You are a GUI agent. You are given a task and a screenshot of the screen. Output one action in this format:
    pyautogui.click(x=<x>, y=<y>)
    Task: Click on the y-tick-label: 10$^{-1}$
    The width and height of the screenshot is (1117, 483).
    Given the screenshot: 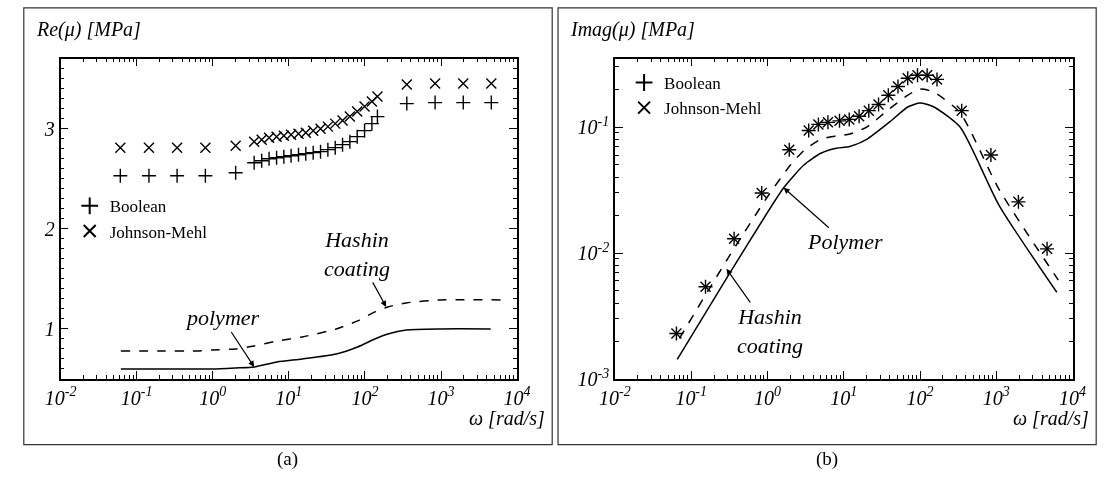 What is the action you would take?
    pyautogui.click(x=593, y=126)
    